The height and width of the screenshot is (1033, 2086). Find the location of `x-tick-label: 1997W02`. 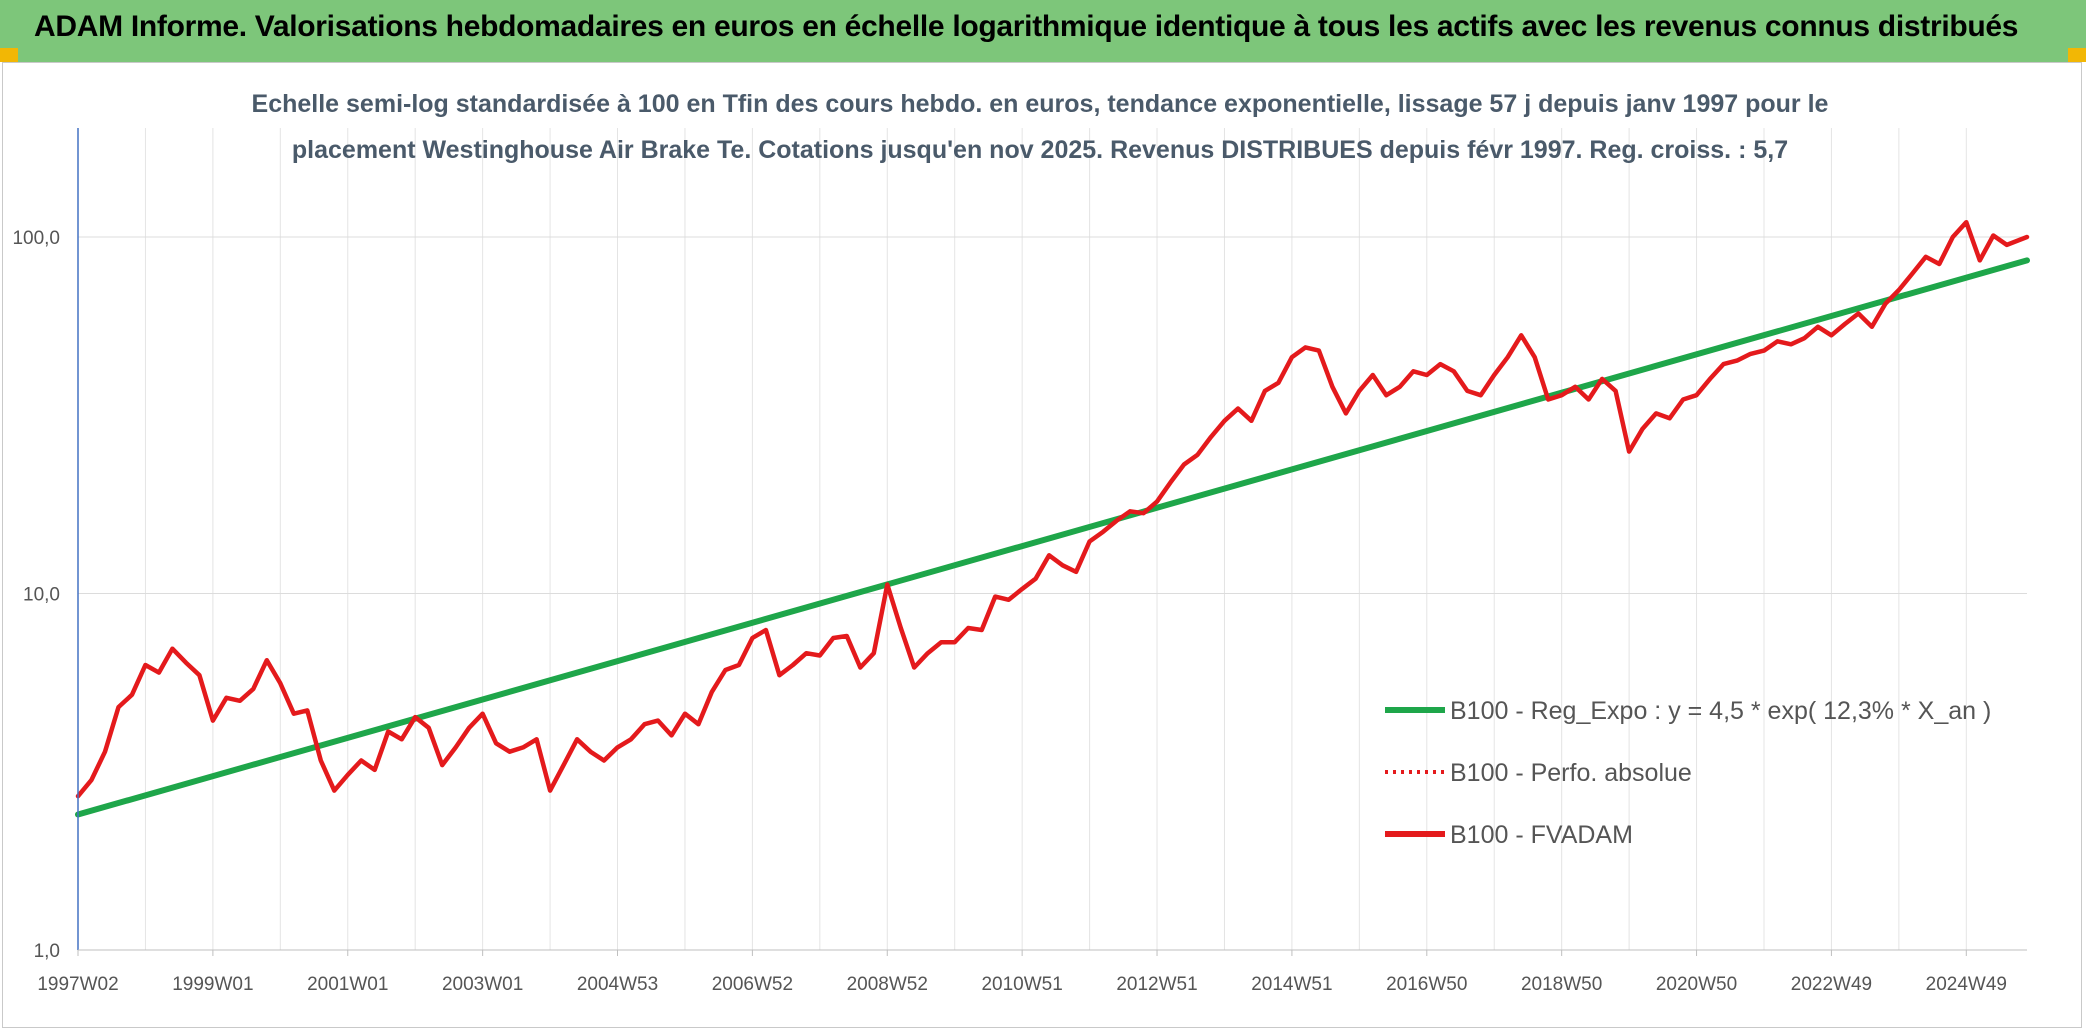

x-tick-label: 1997W02 is located at coordinates (77, 984).